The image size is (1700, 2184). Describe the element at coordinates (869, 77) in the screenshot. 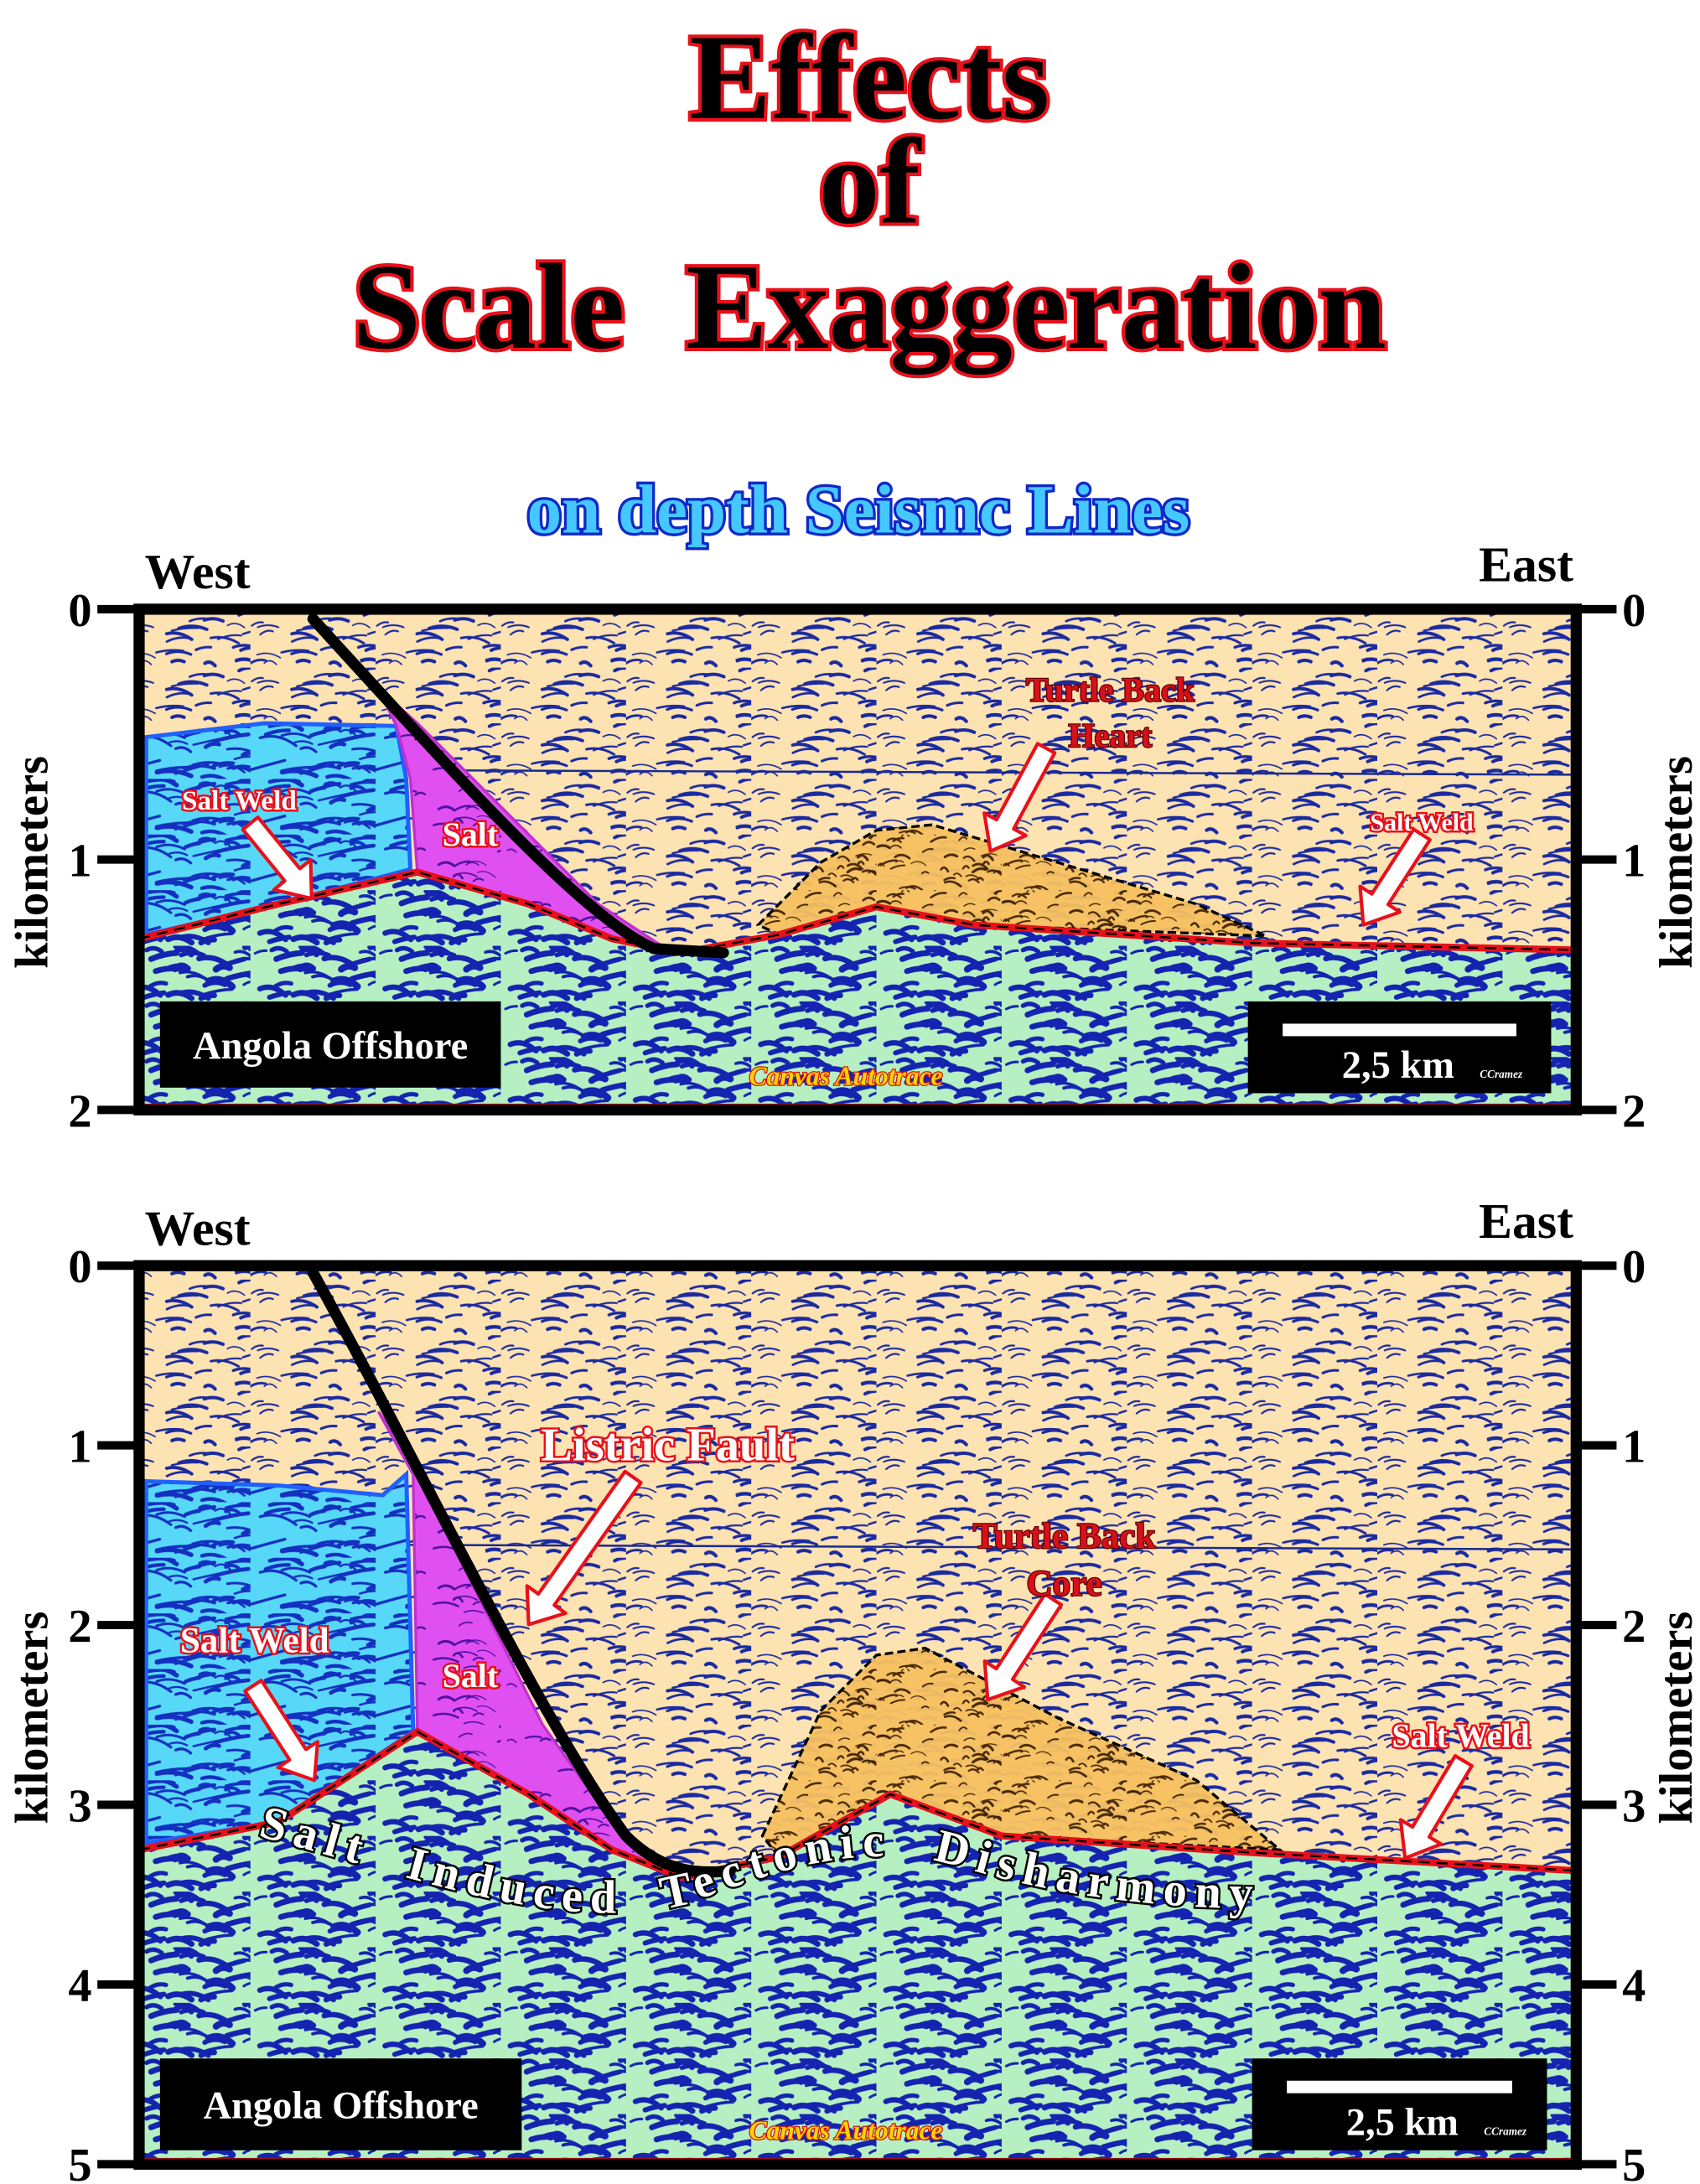

I see `title-line: Effects` at that location.